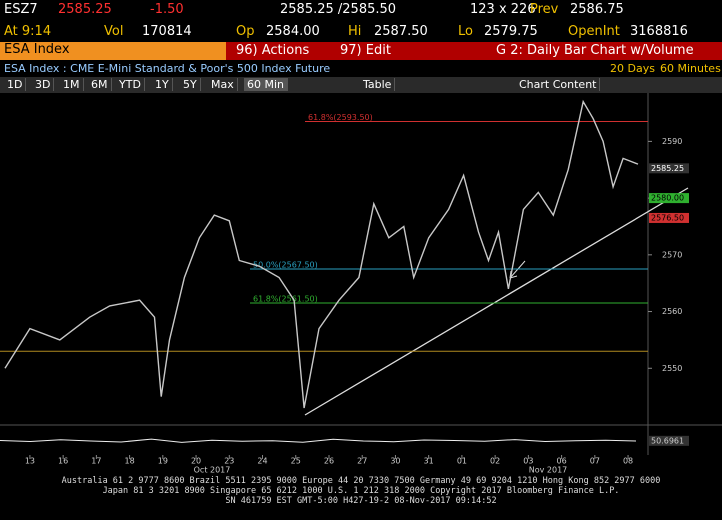 This screenshot has width=722, height=520. What do you see at coordinates (114, 31) in the screenshot?
I see `vol-label: Vol` at bounding box center [114, 31].